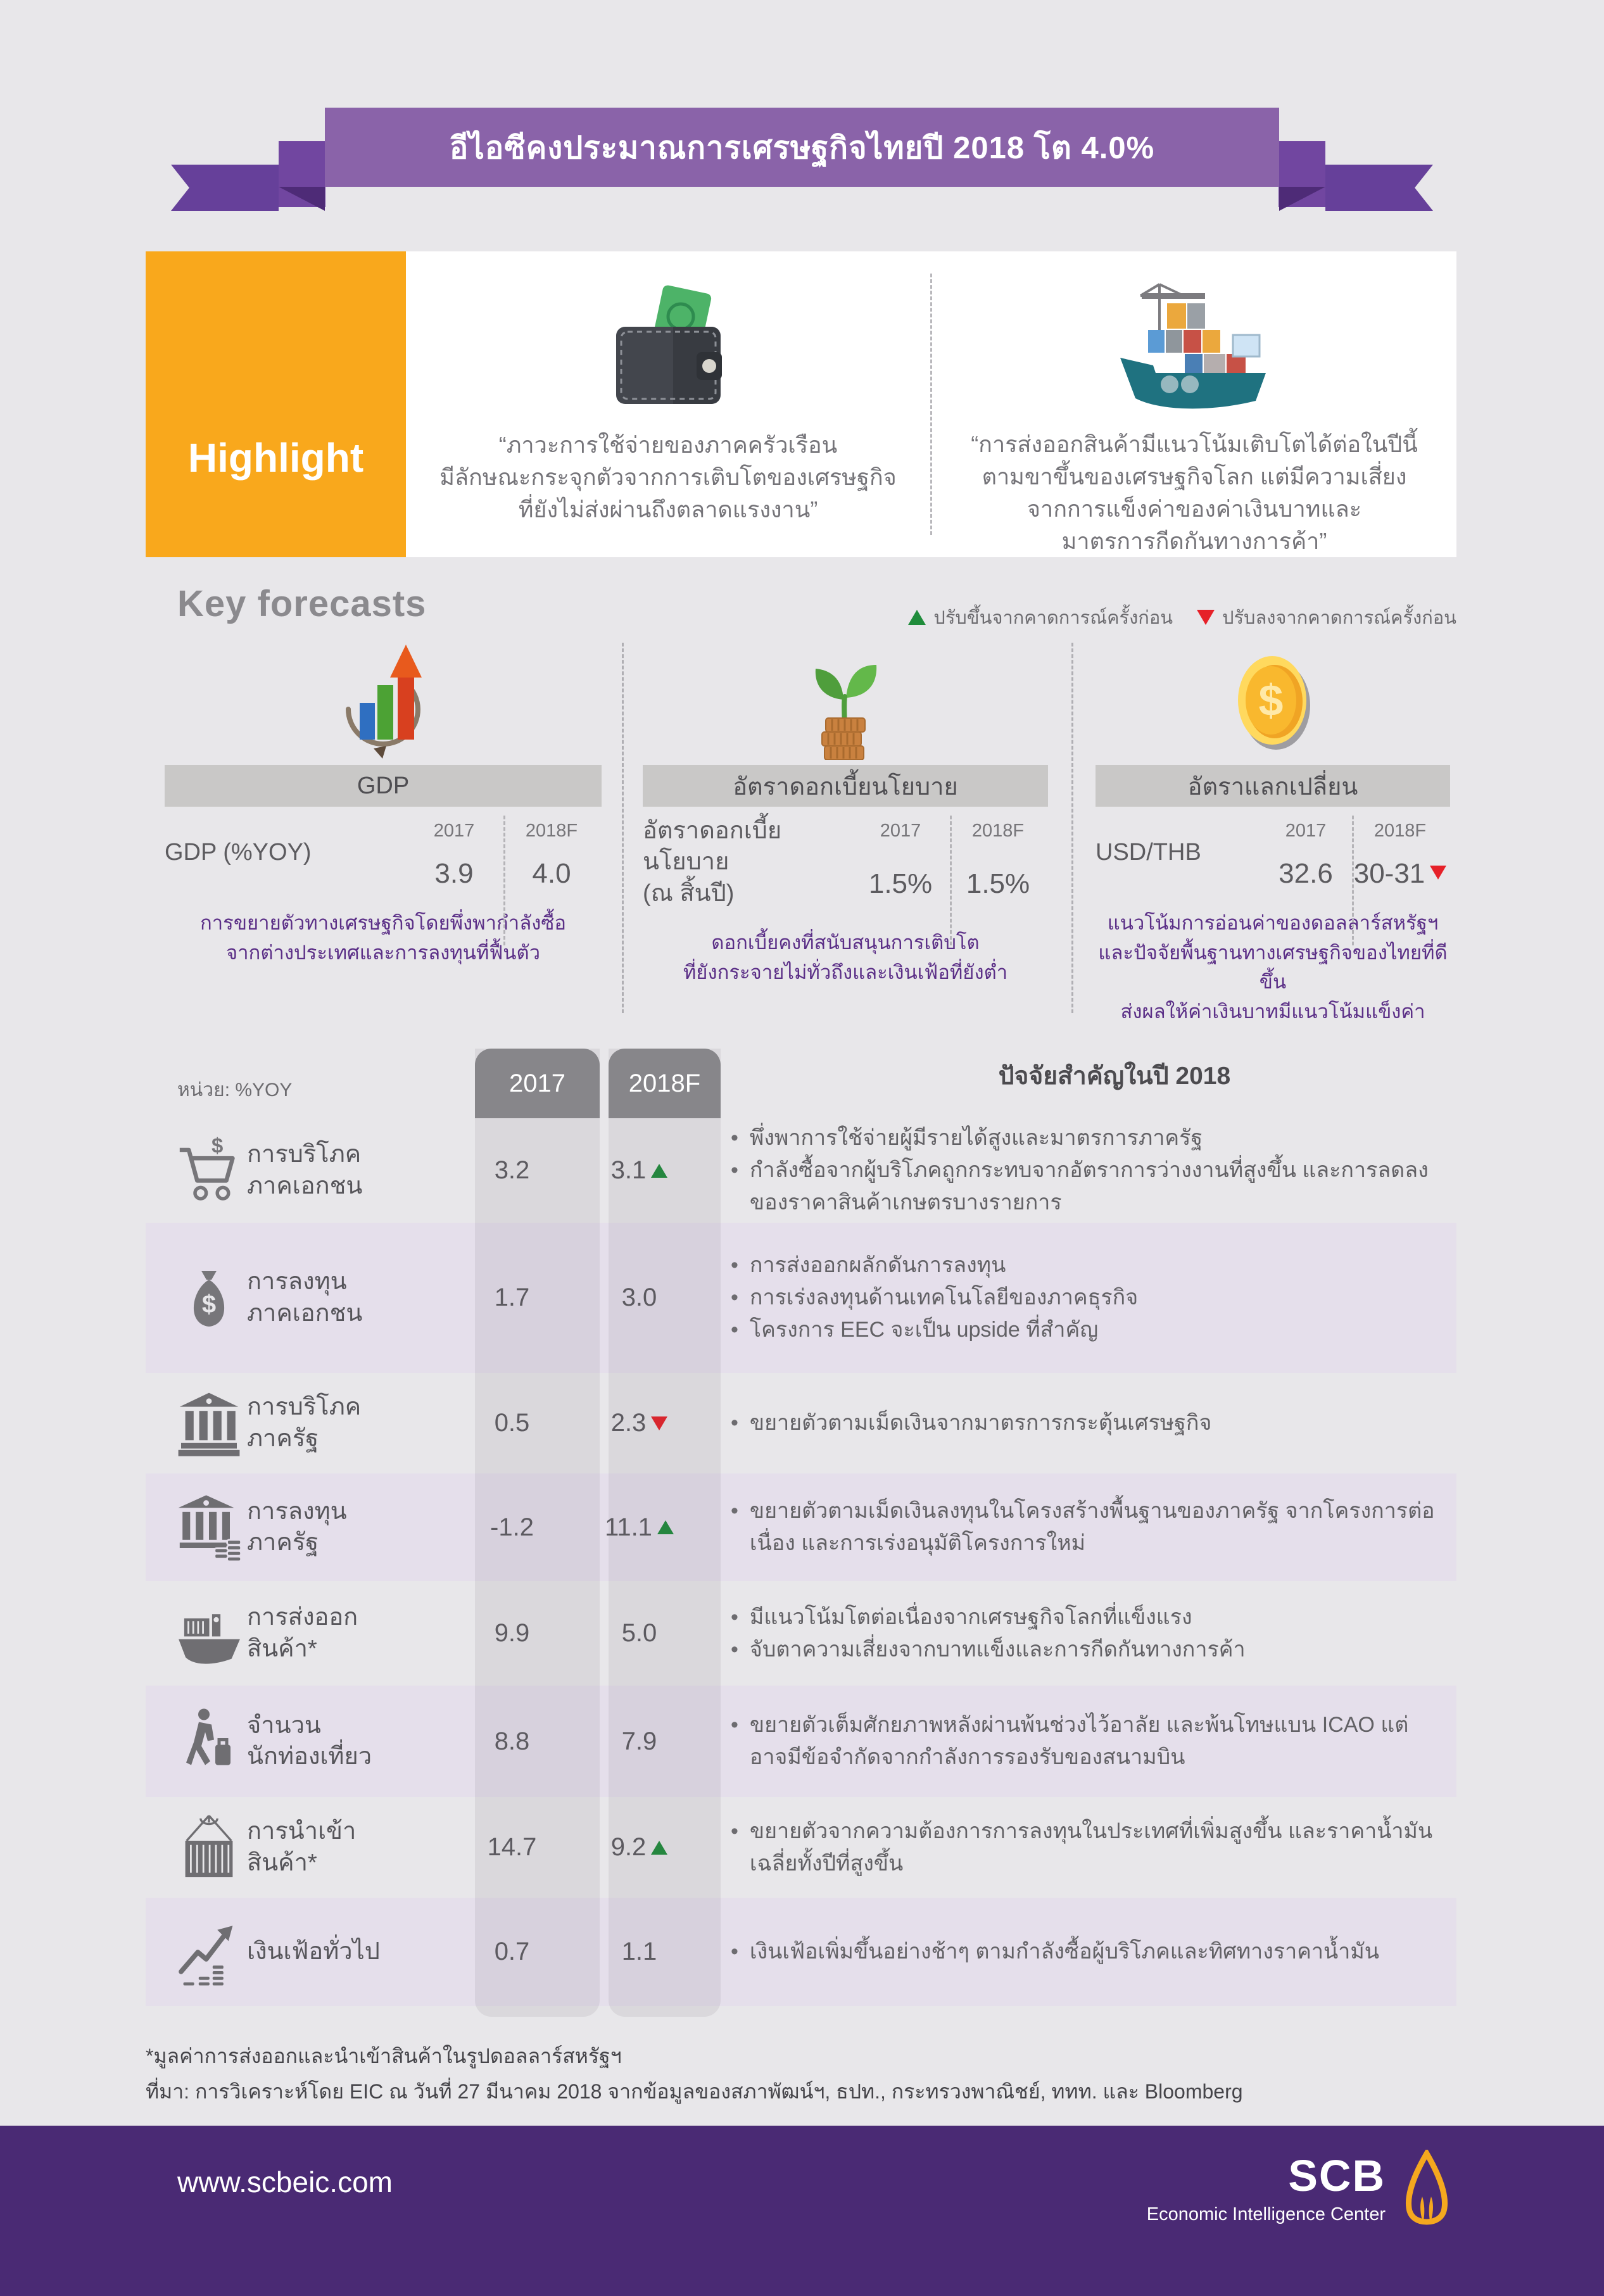  What do you see at coordinates (639, 1297) in the screenshot?
I see `value-2018: 3.0` at bounding box center [639, 1297].